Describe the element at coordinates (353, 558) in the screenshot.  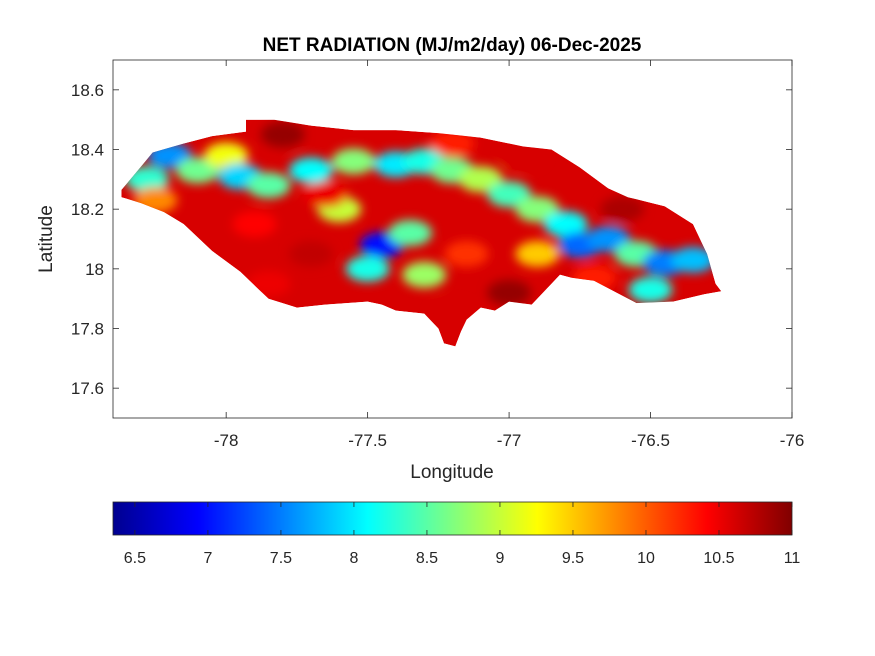
I see `colorbar-tick-label: 8` at that location.